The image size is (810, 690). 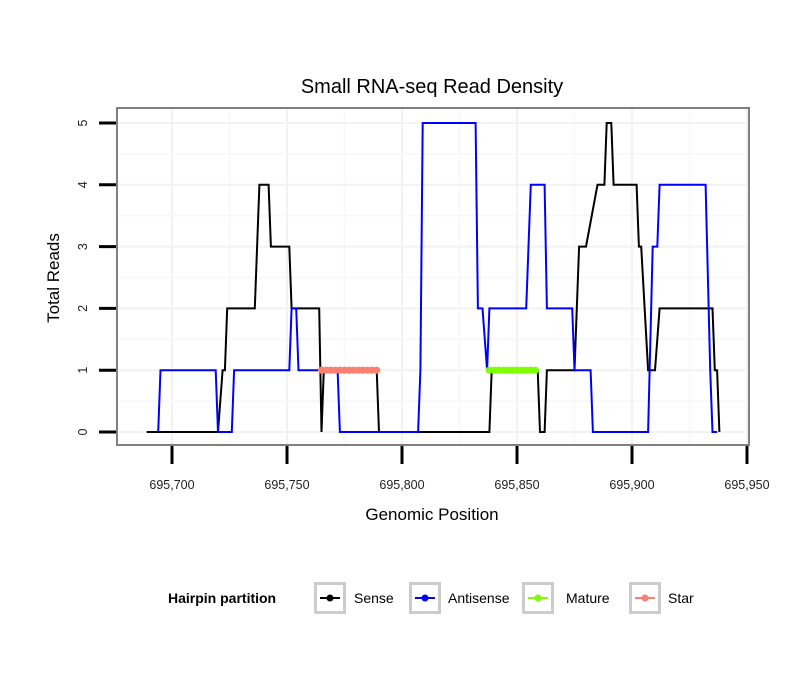 I want to click on x-tick-label: 695,950, so click(x=746, y=485).